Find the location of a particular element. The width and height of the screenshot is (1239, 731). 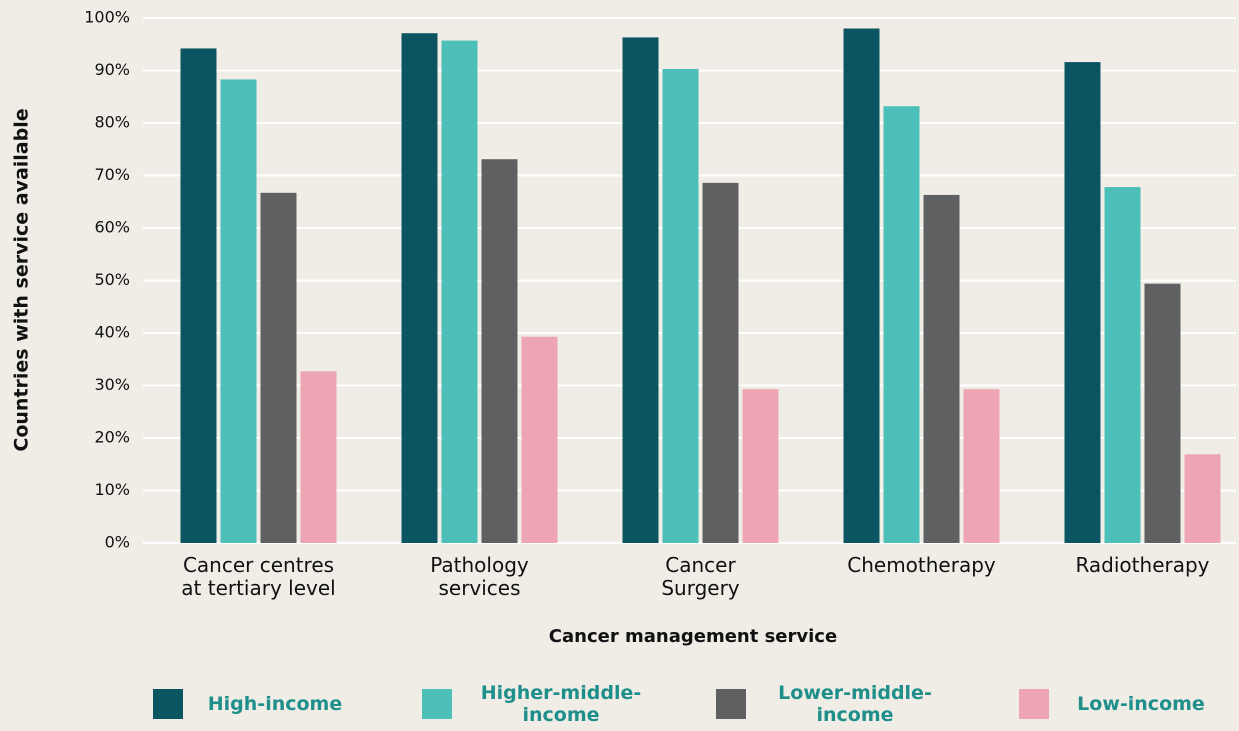

y-axis-title: Countries with service available is located at coordinates (22, 279).